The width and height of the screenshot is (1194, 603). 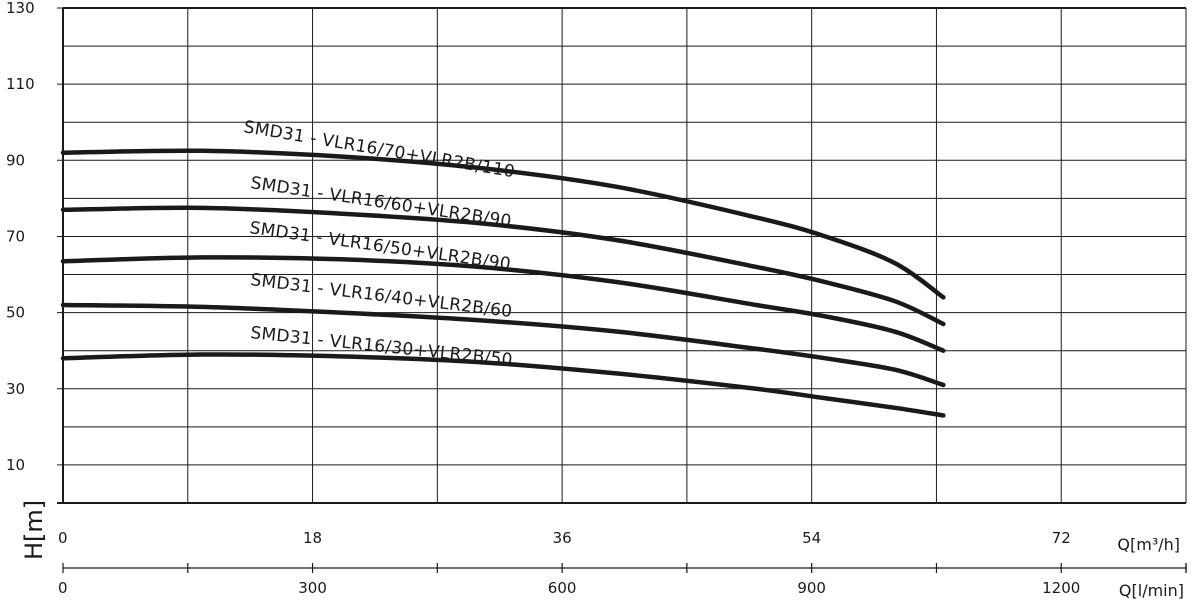 I want to click on y-tick-label: 50, so click(x=15, y=313).